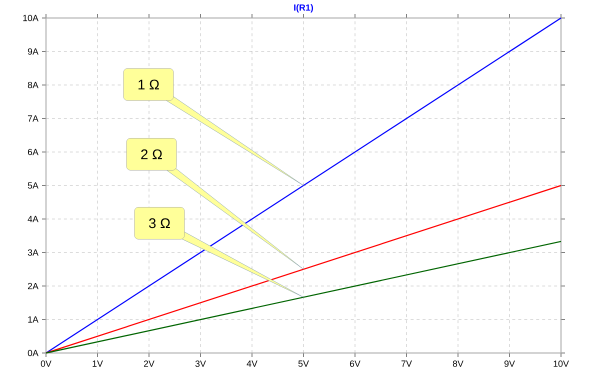  I want to click on x-tick-label: 3V, so click(200, 363).